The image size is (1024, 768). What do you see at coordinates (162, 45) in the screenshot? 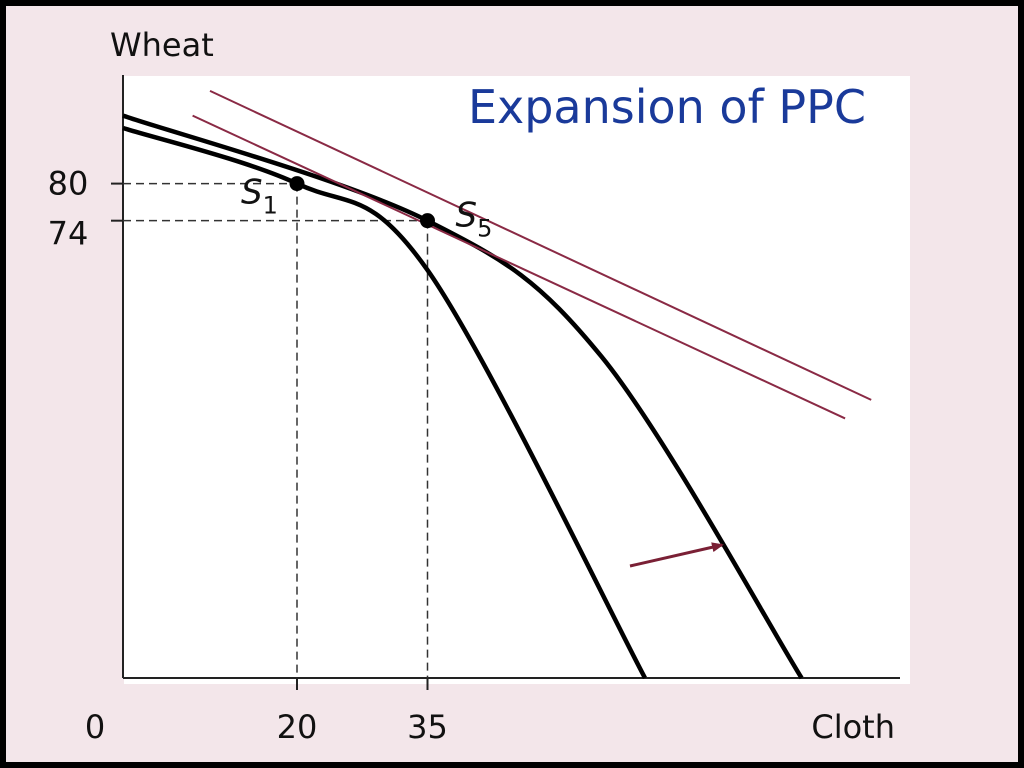
I see `y-axis-label: Wheat` at bounding box center [162, 45].